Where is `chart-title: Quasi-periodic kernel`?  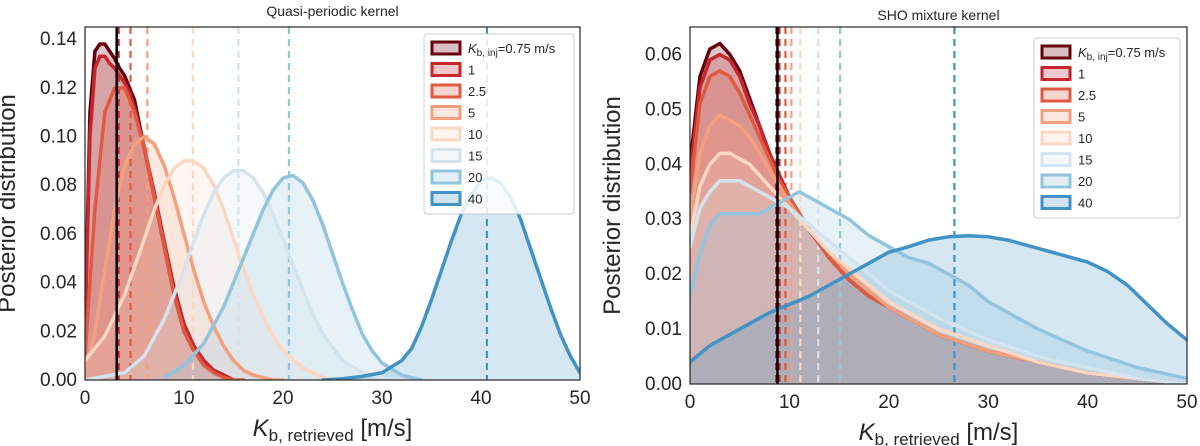 chart-title: Quasi-periodic kernel is located at coordinates (332, 11).